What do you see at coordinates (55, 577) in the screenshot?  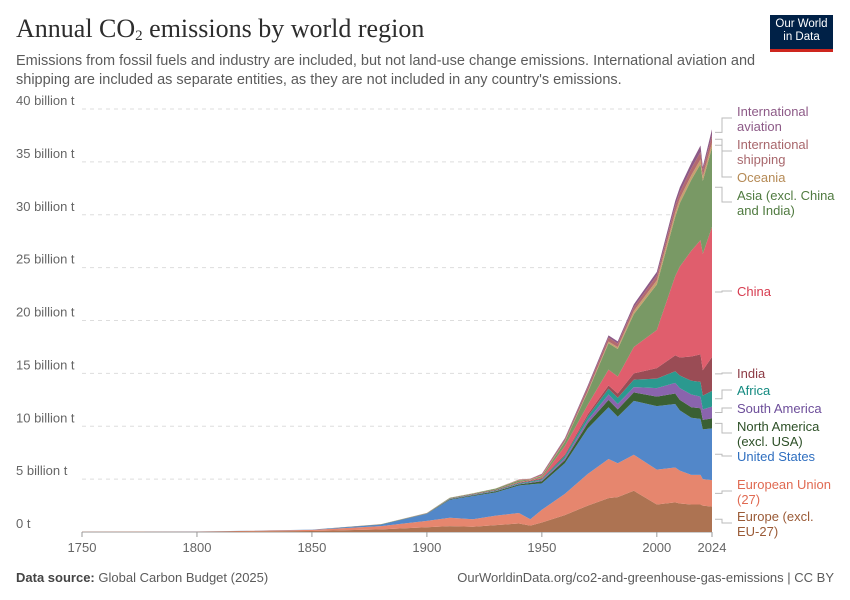 I see `source-label: Data source:` at bounding box center [55, 577].